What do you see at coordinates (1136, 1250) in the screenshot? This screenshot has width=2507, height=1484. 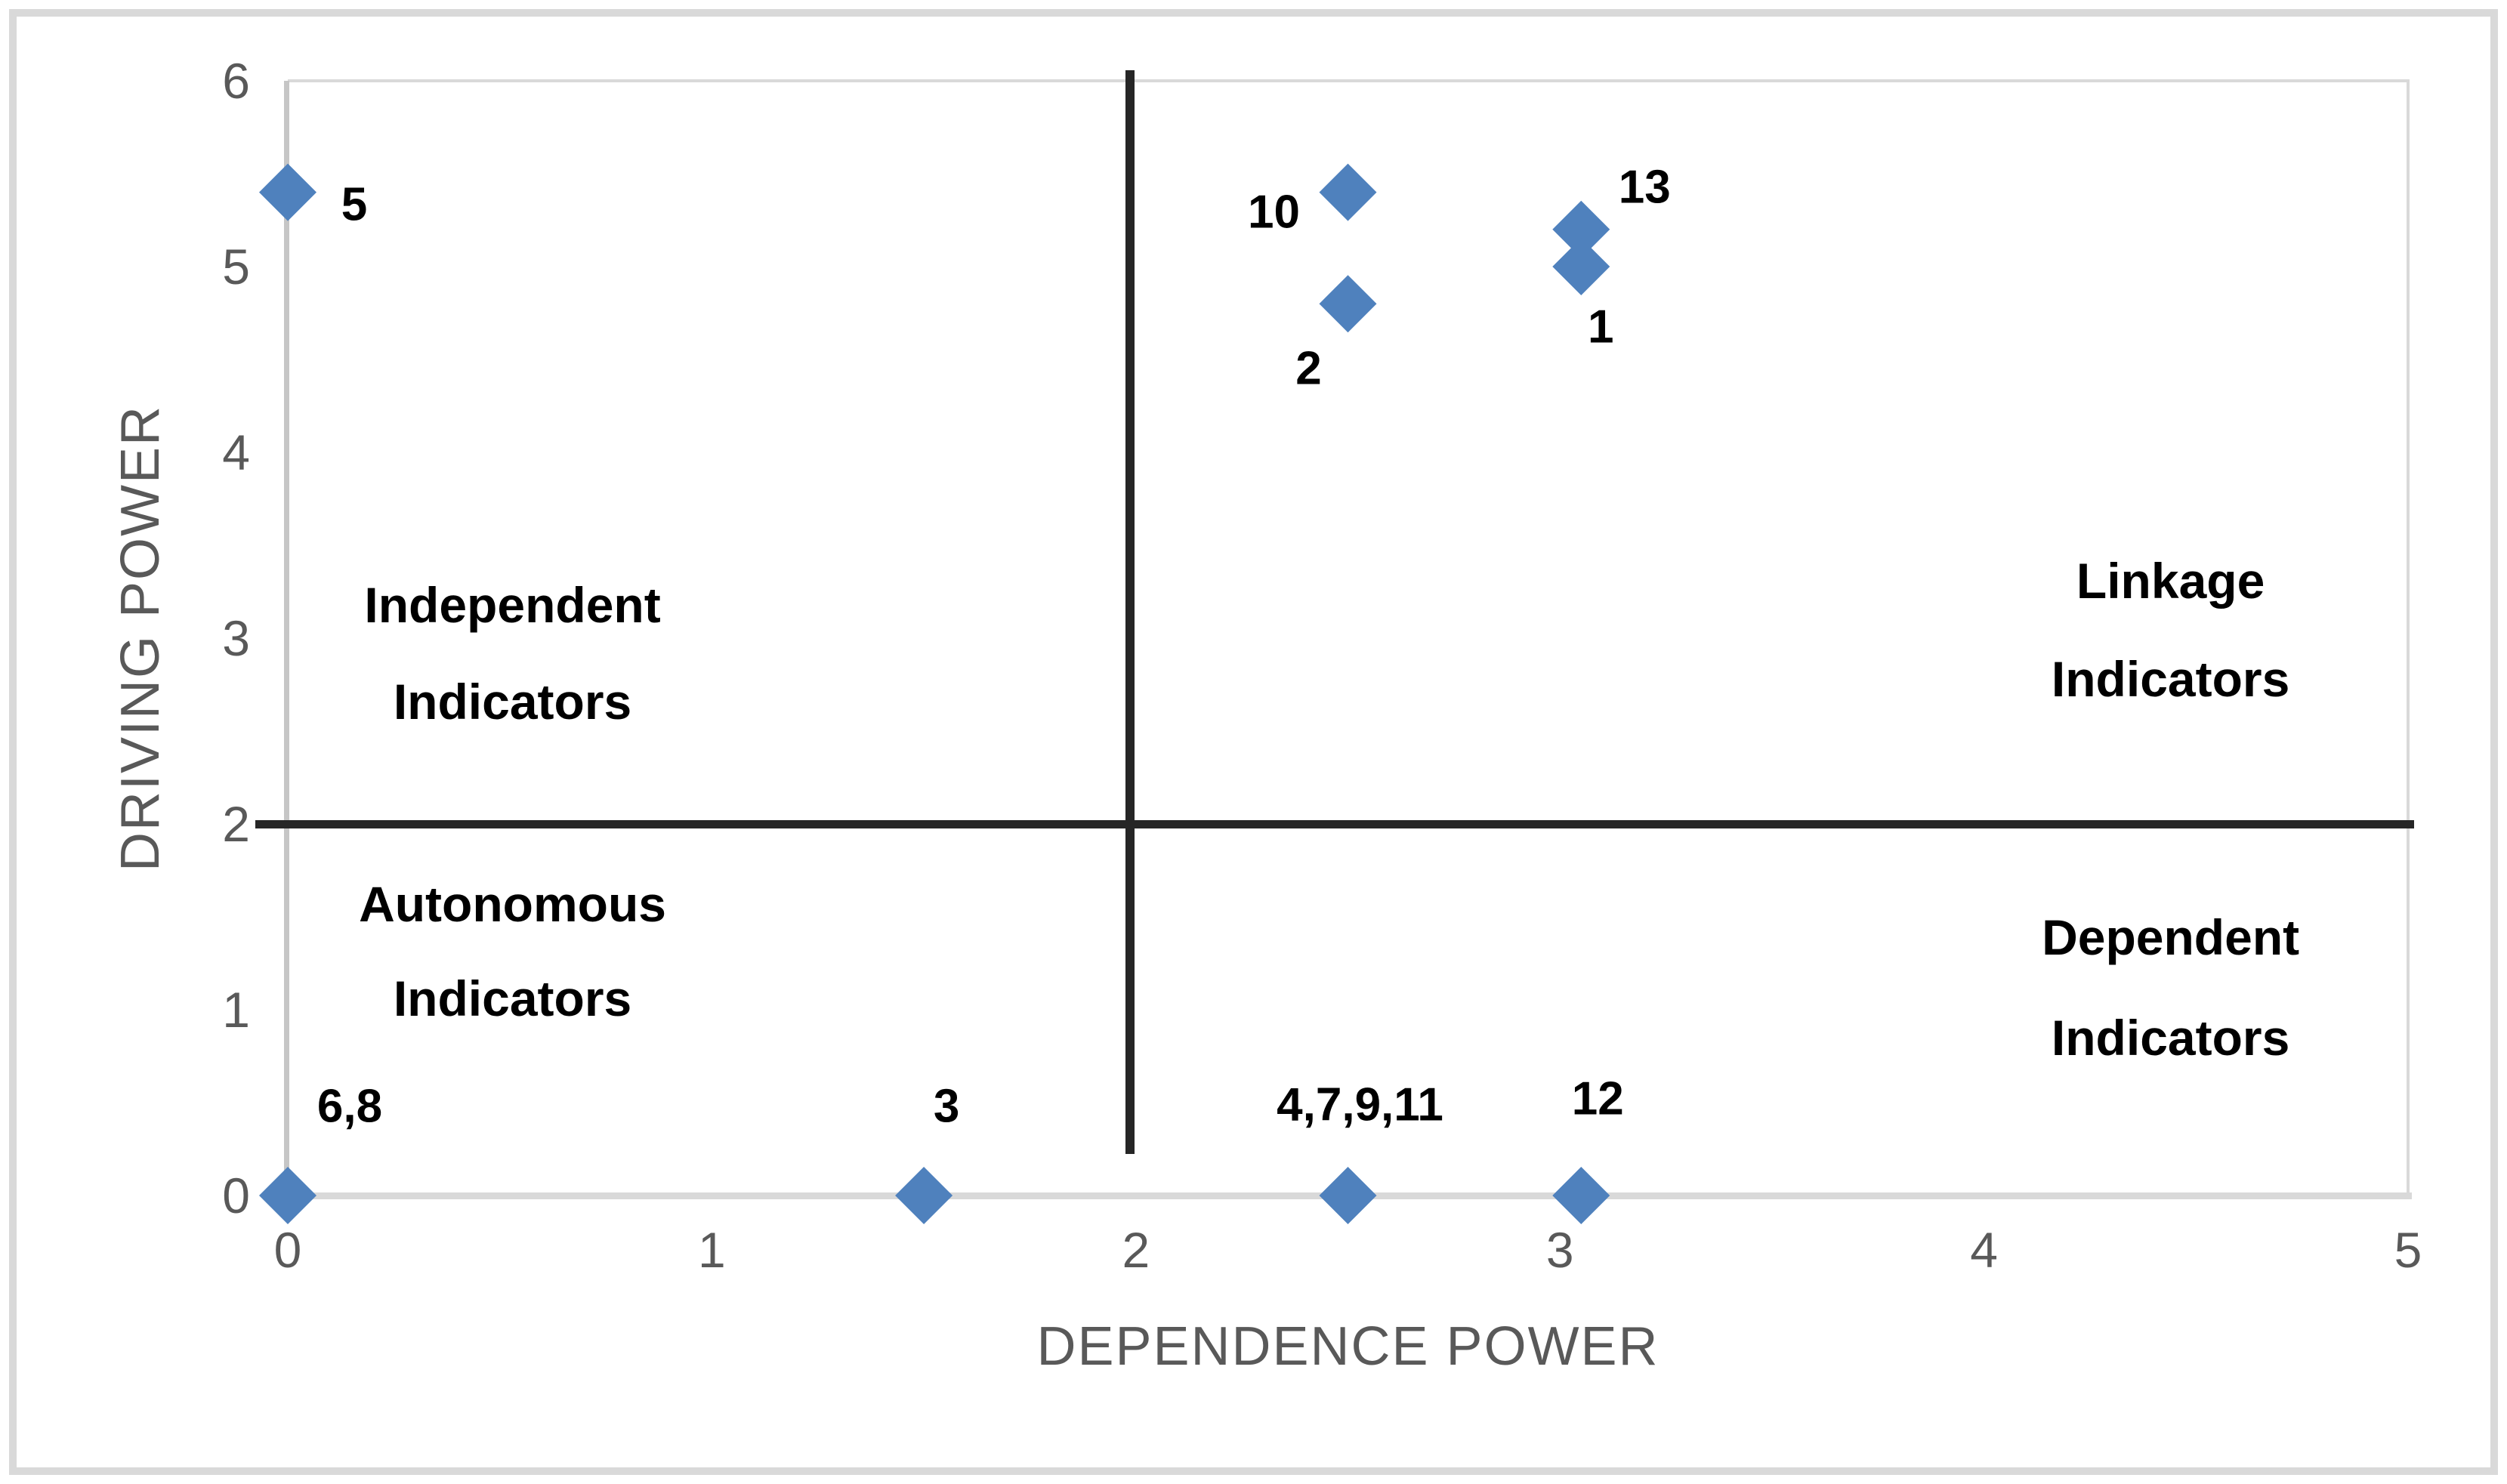 I see `x-tick-label: 2` at bounding box center [1136, 1250].